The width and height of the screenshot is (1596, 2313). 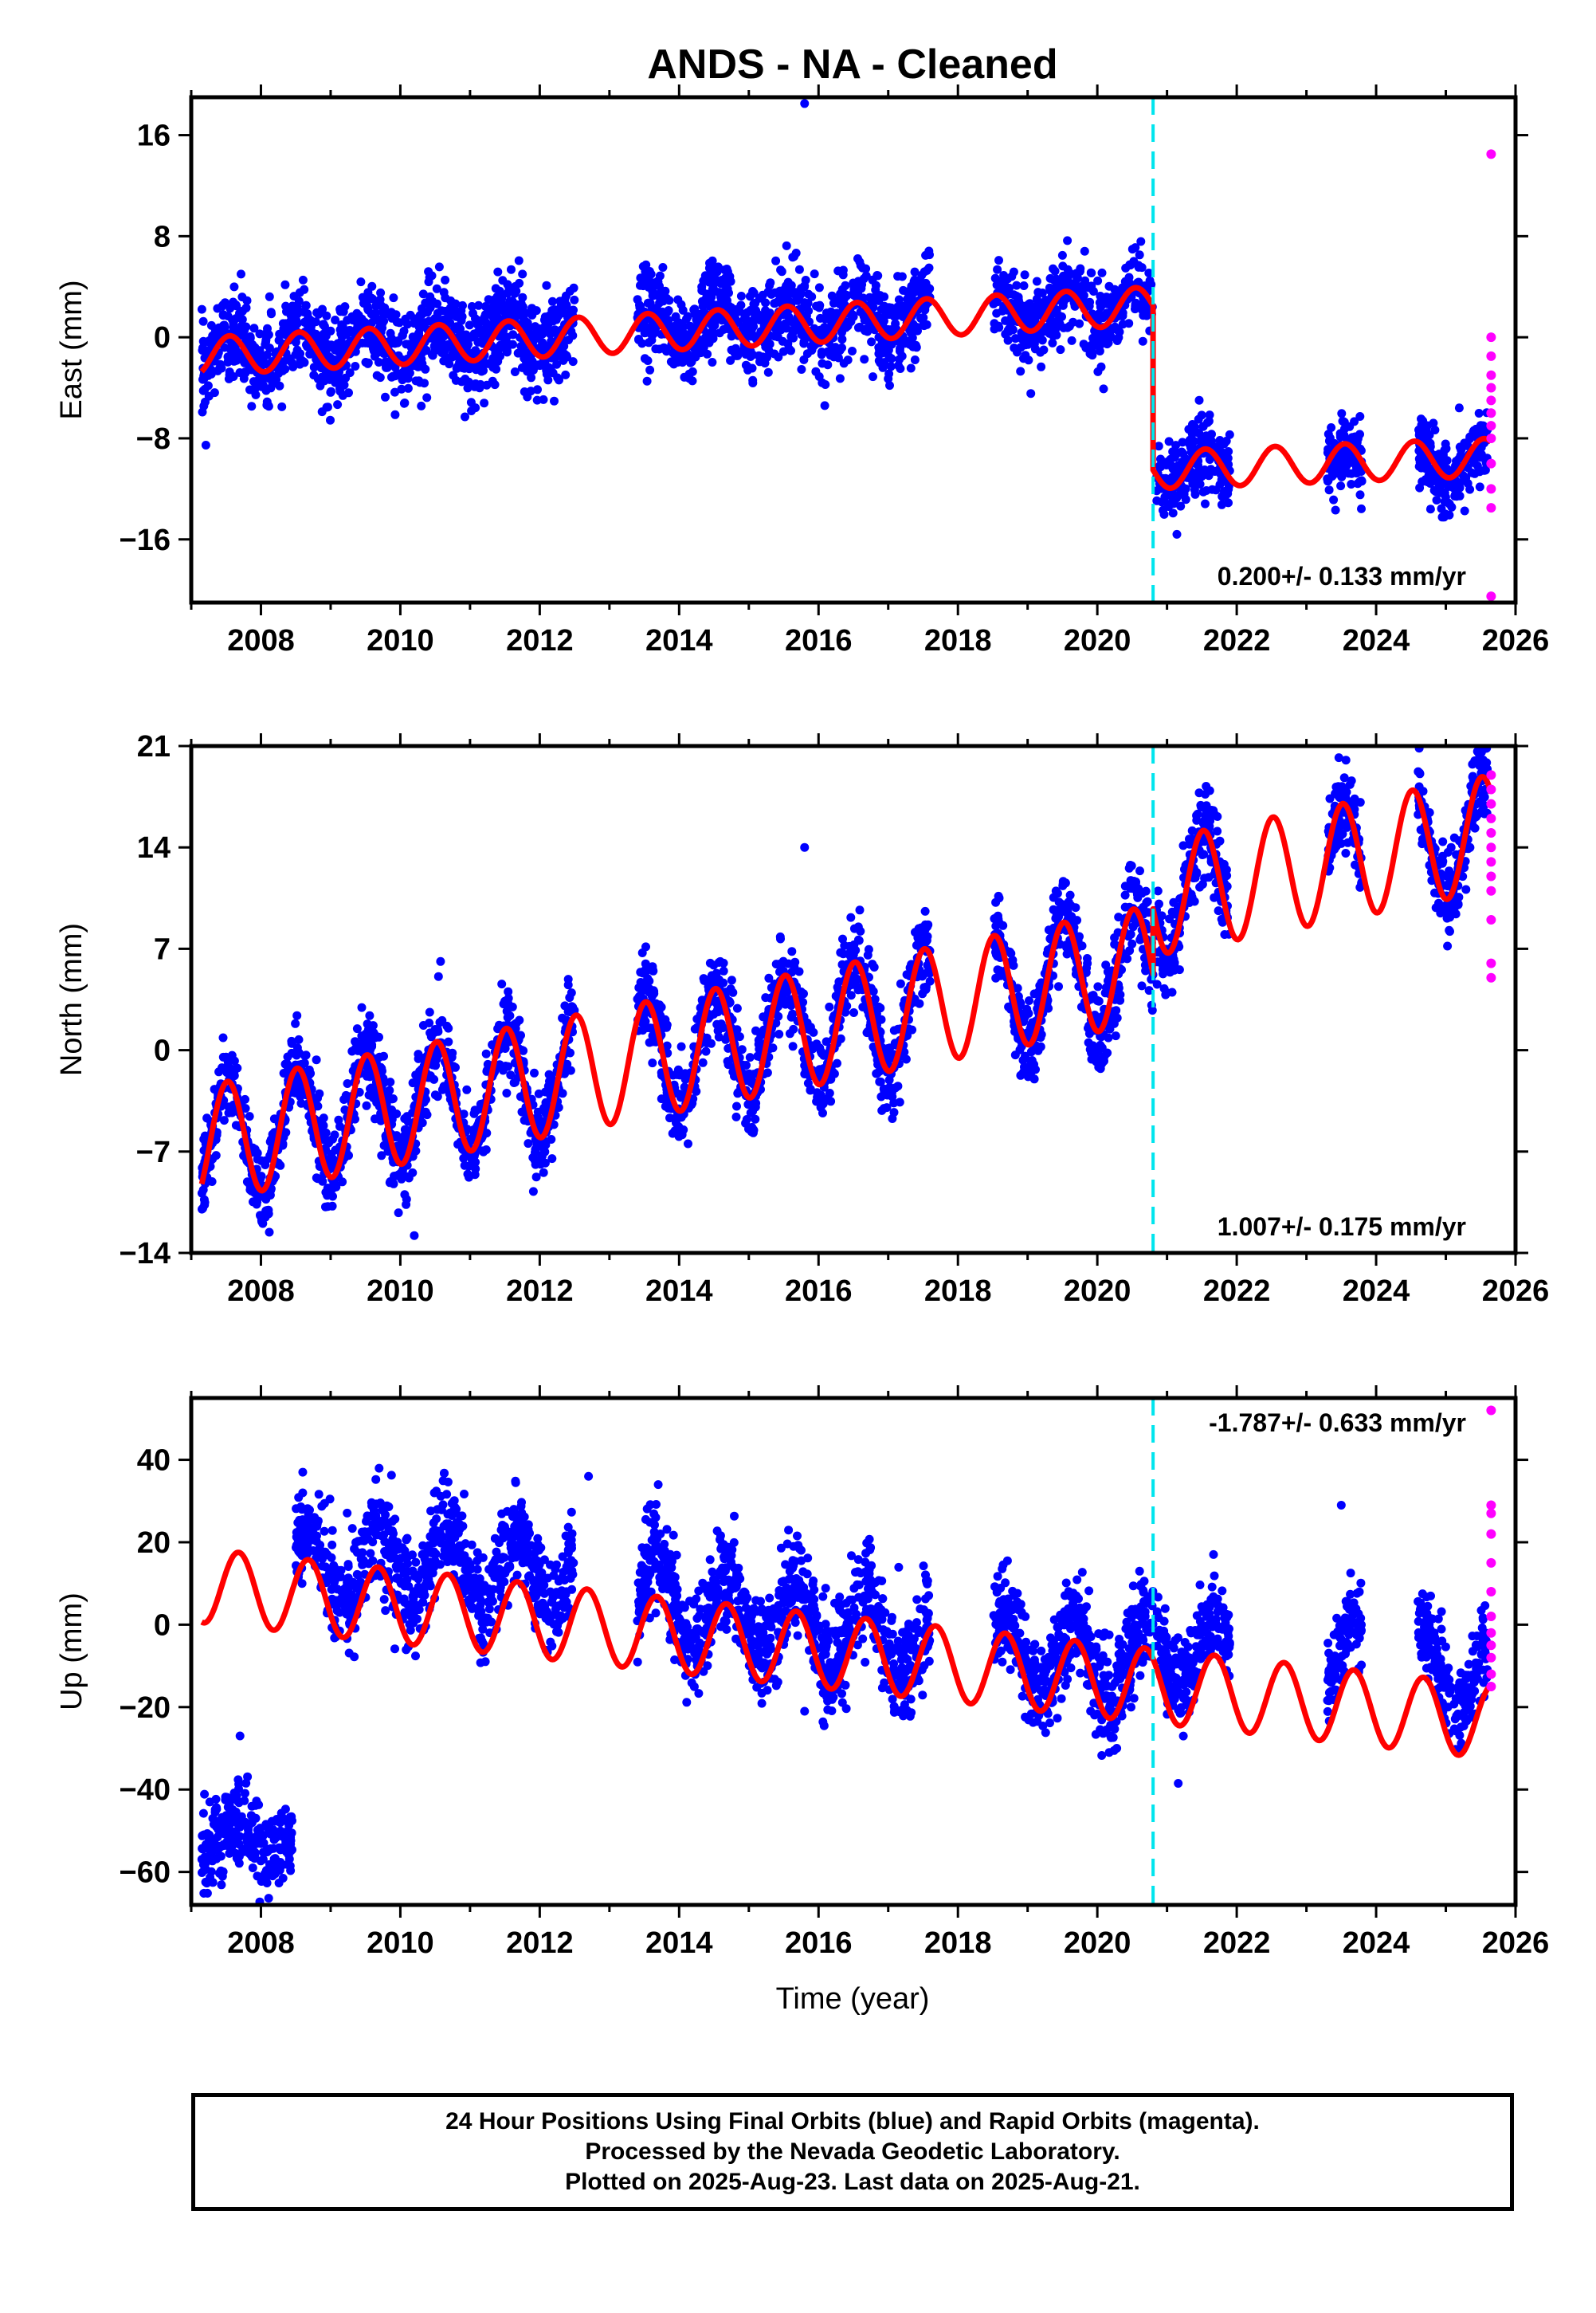 What do you see at coordinates (261, 641) in the screenshot?
I see `x-tick-label: 2008` at bounding box center [261, 641].